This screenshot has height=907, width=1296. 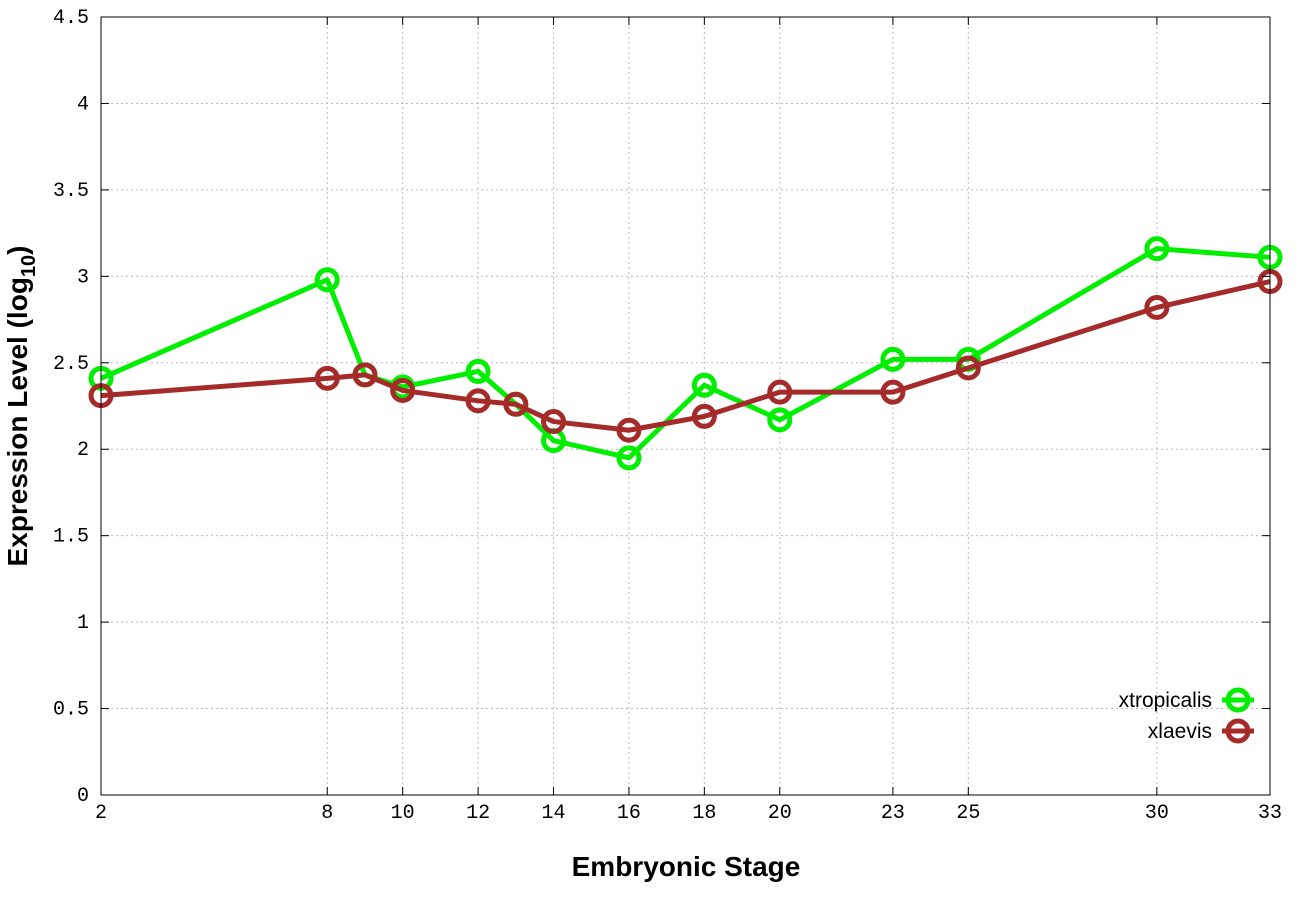 What do you see at coordinates (968, 813) in the screenshot?
I see `x-tick-label: 25` at bounding box center [968, 813].